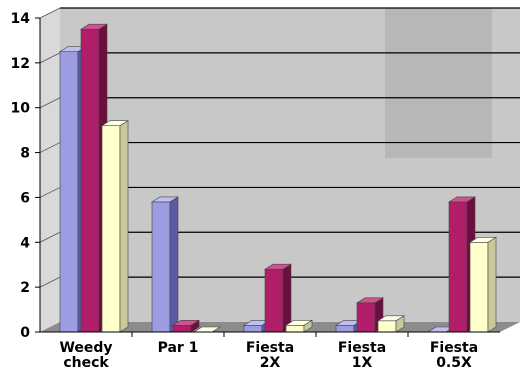 The height and width of the screenshot is (382, 521). I want to click on y-tick-label: 12, so click(20, 64).